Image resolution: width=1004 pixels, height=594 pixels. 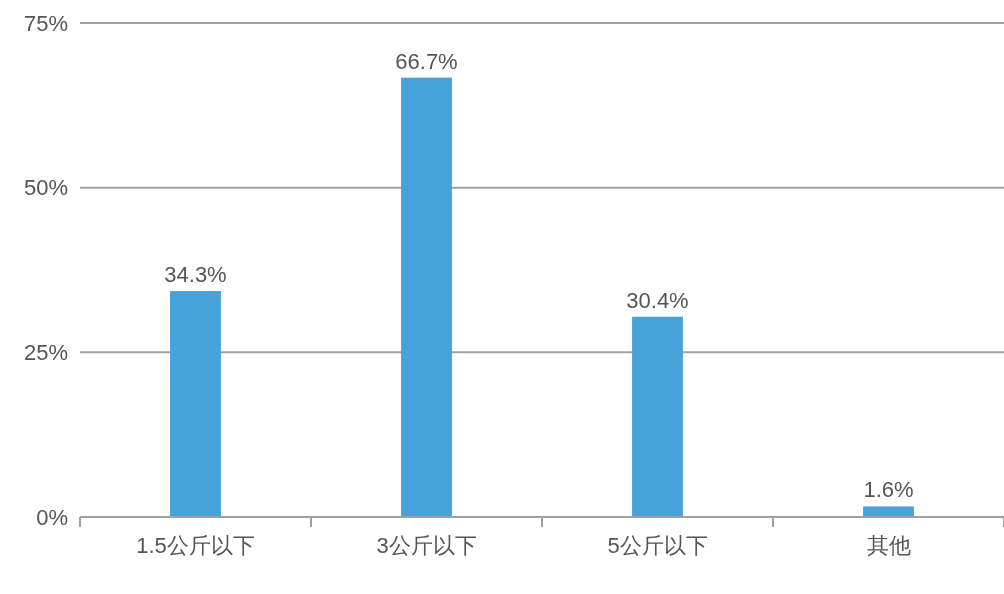 I want to click on y-tick-label: 25%, so click(x=45, y=352).